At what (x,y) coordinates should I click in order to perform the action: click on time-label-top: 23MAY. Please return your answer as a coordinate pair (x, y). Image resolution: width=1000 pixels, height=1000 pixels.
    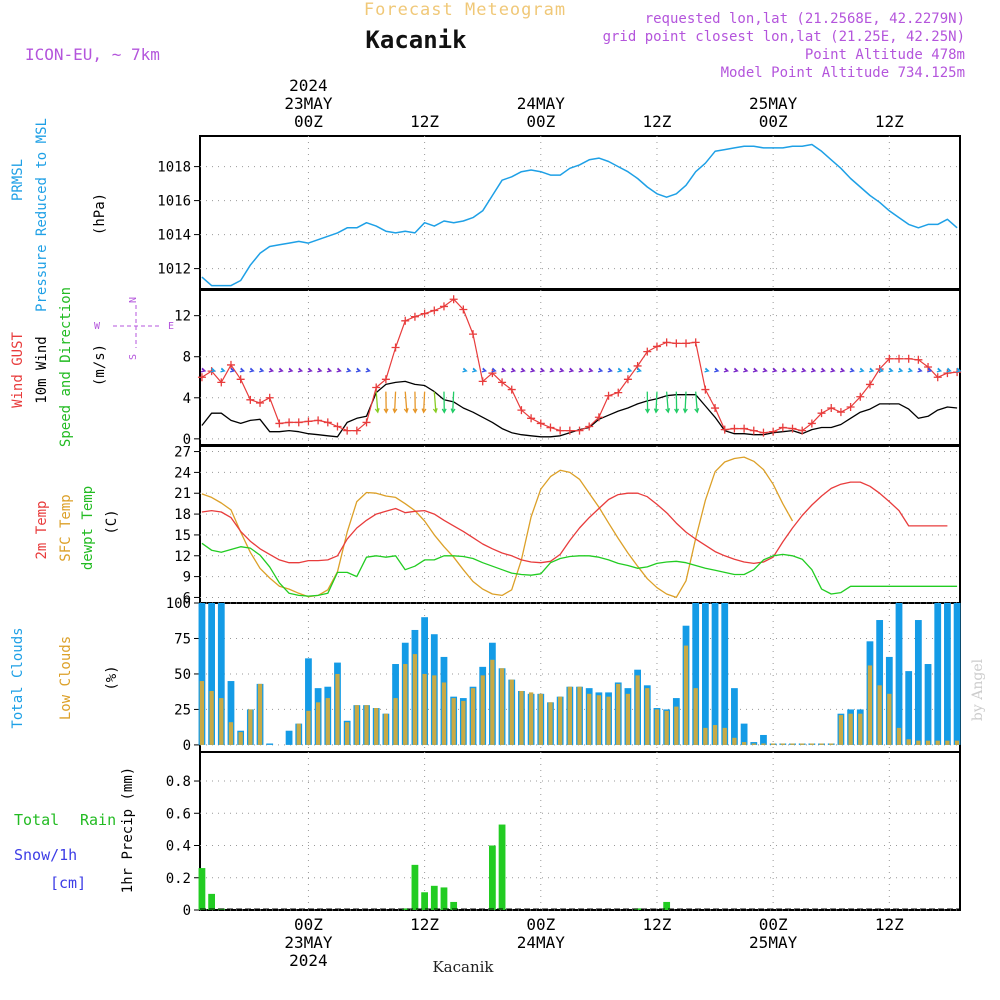
    Looking at the image, I should click on (308, 103).